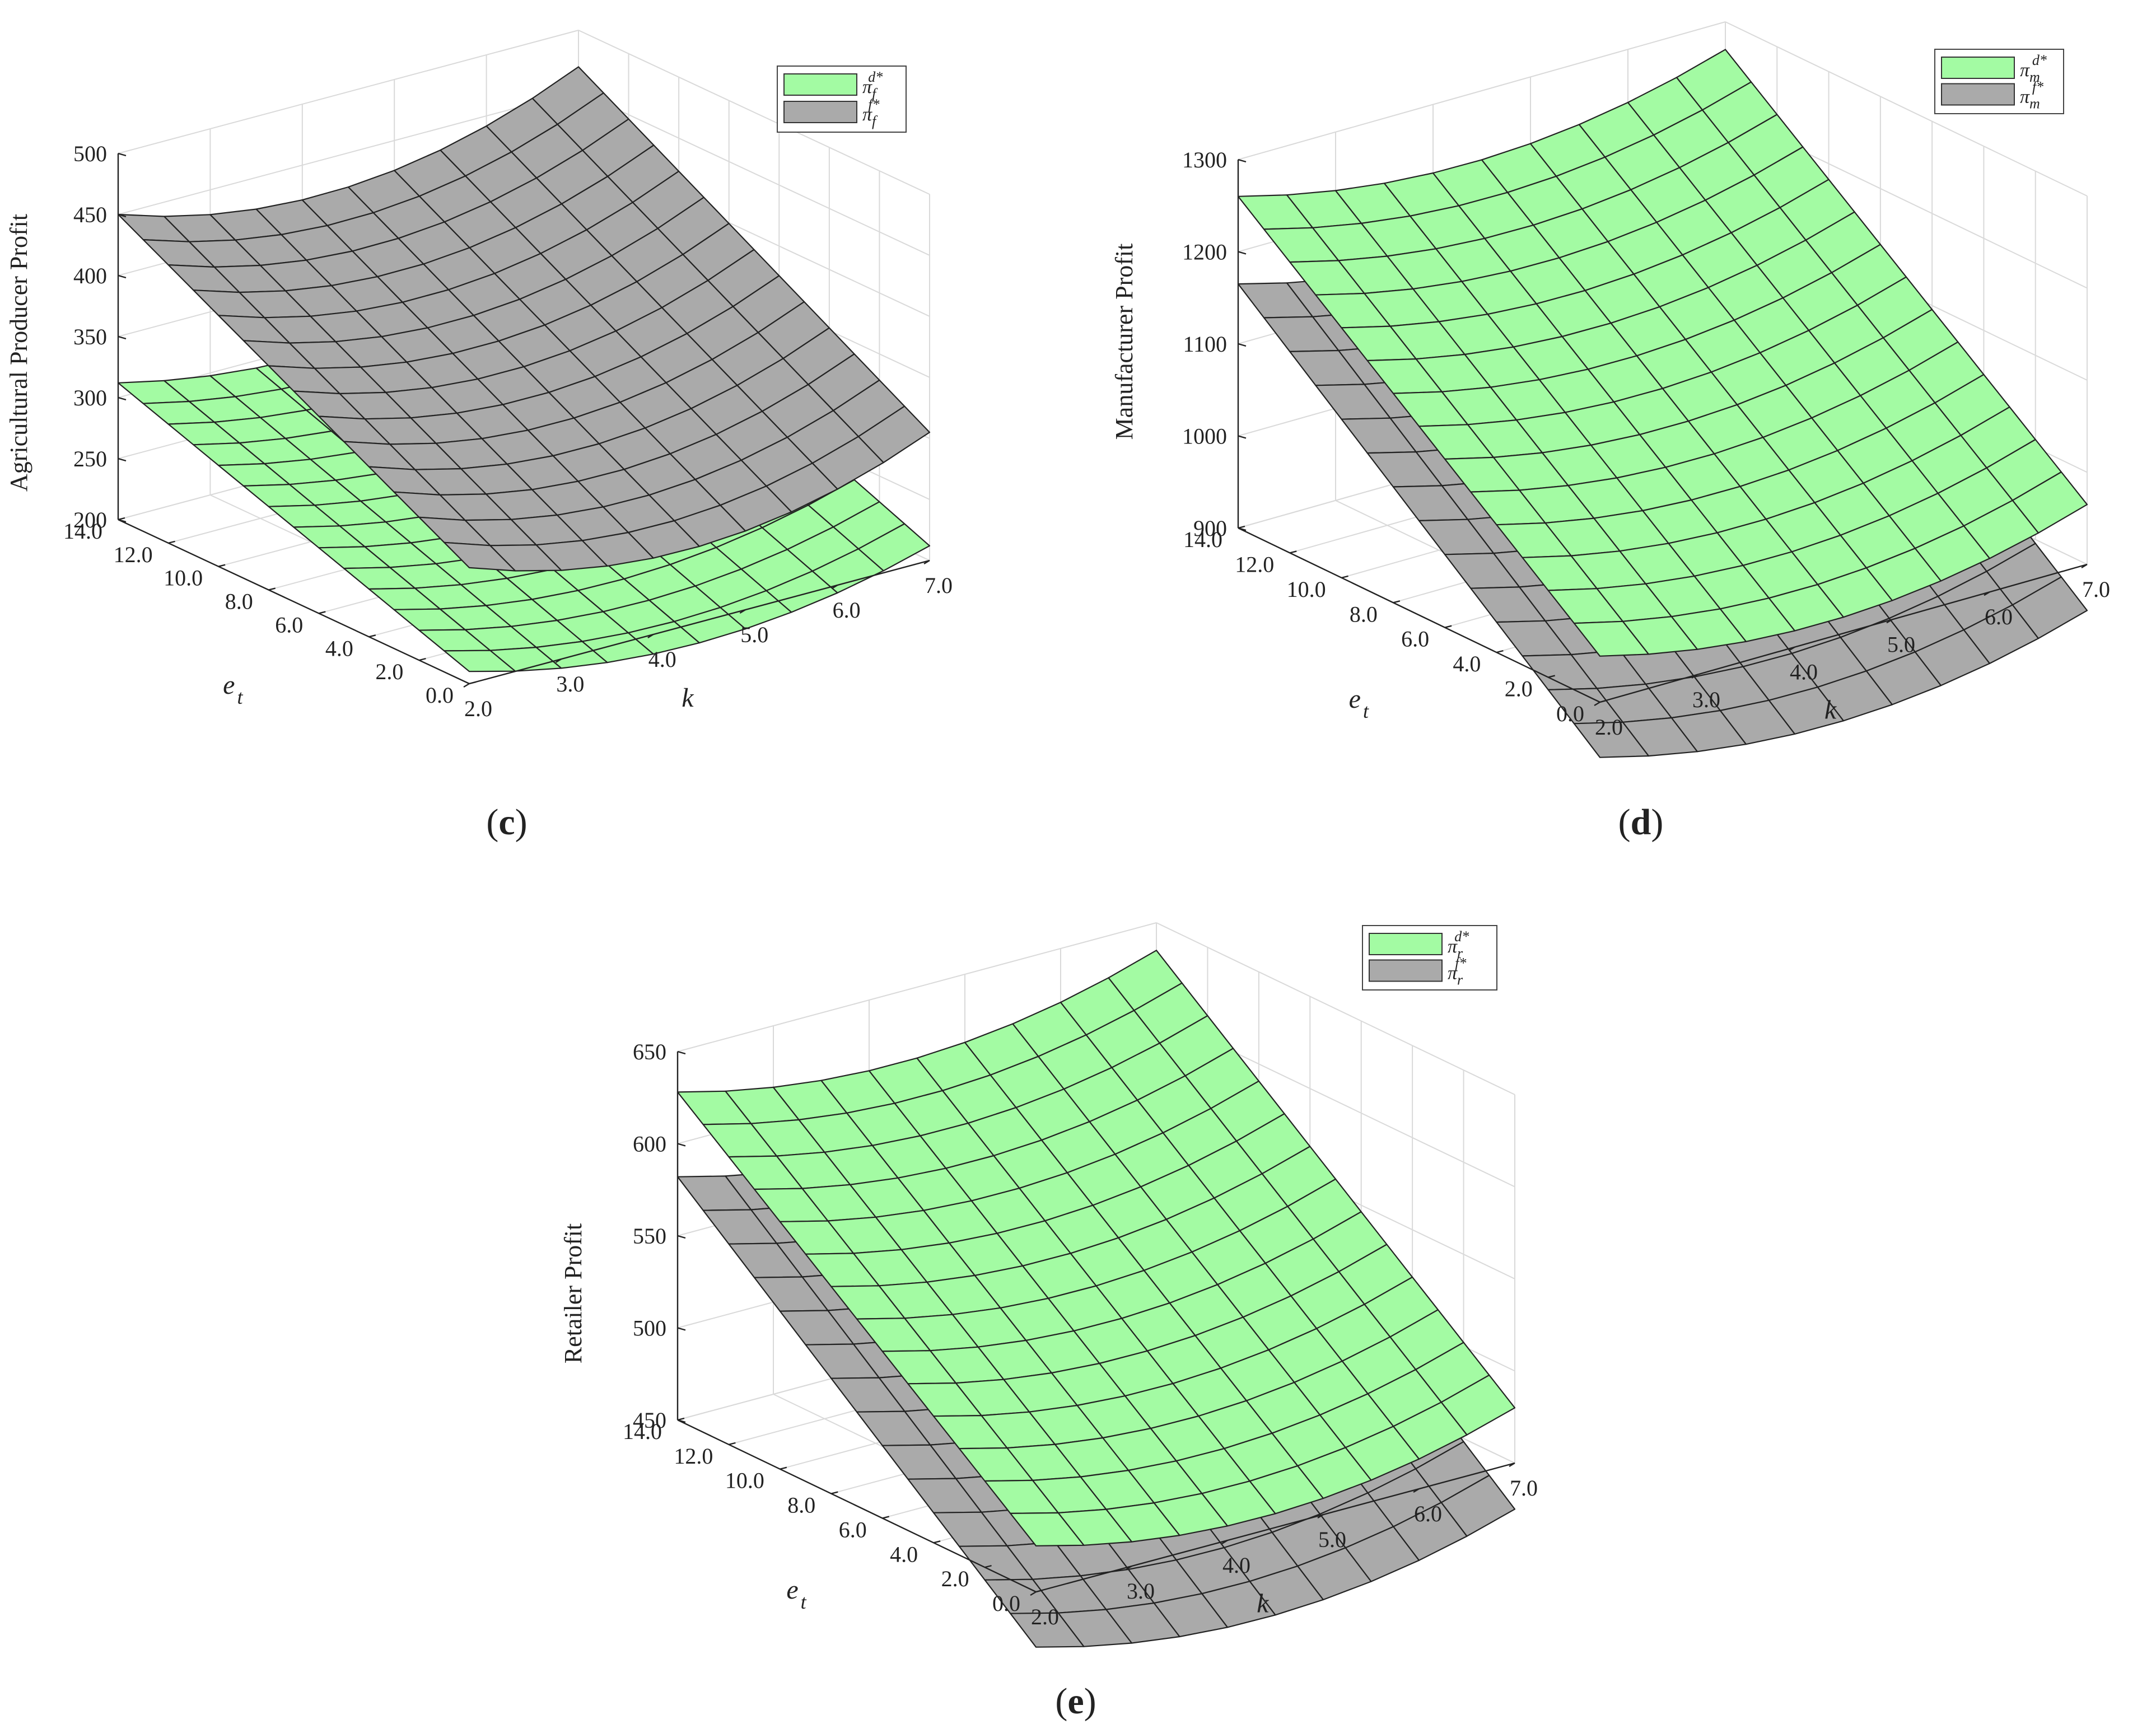  What do you see at coordinates (1006, 1603) in the screenshot?
I see `y-tick-label: 0.0` at bounding box center [1006, 1603].